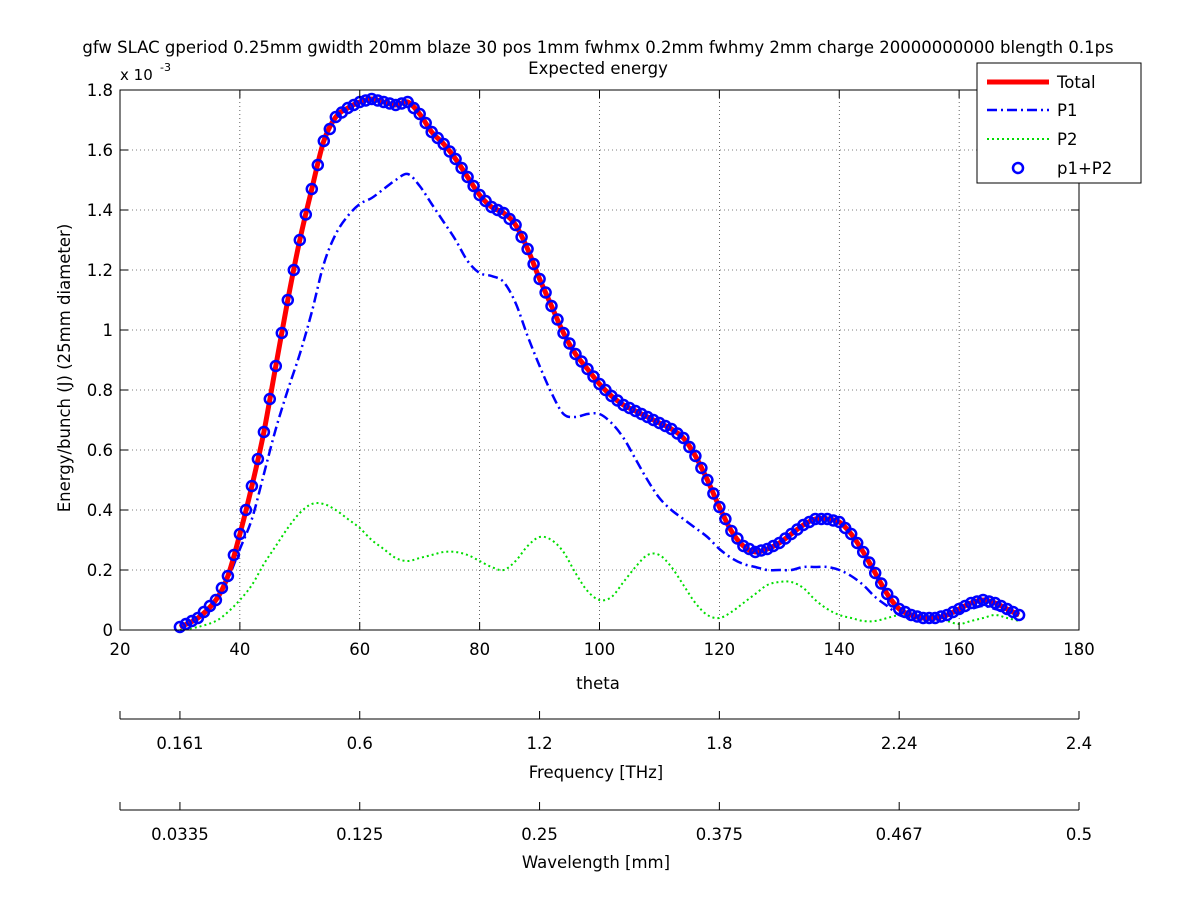  Describe the element at coordinates (1067, 110) in the screenshot. I see `legend-label-p1: P1` at that location.